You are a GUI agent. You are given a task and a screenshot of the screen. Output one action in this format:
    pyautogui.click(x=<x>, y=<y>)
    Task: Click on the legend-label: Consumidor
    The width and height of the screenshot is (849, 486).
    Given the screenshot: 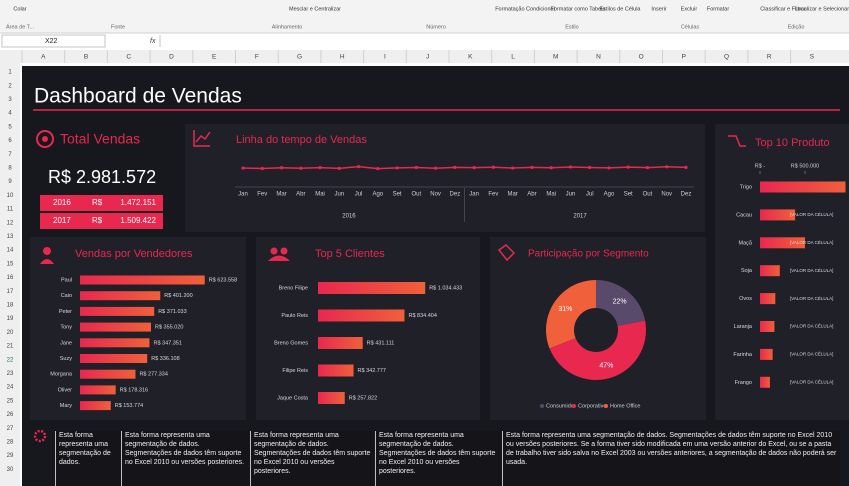 What is the action you would take?
    pyautogui.click(x=561, y=406)
    